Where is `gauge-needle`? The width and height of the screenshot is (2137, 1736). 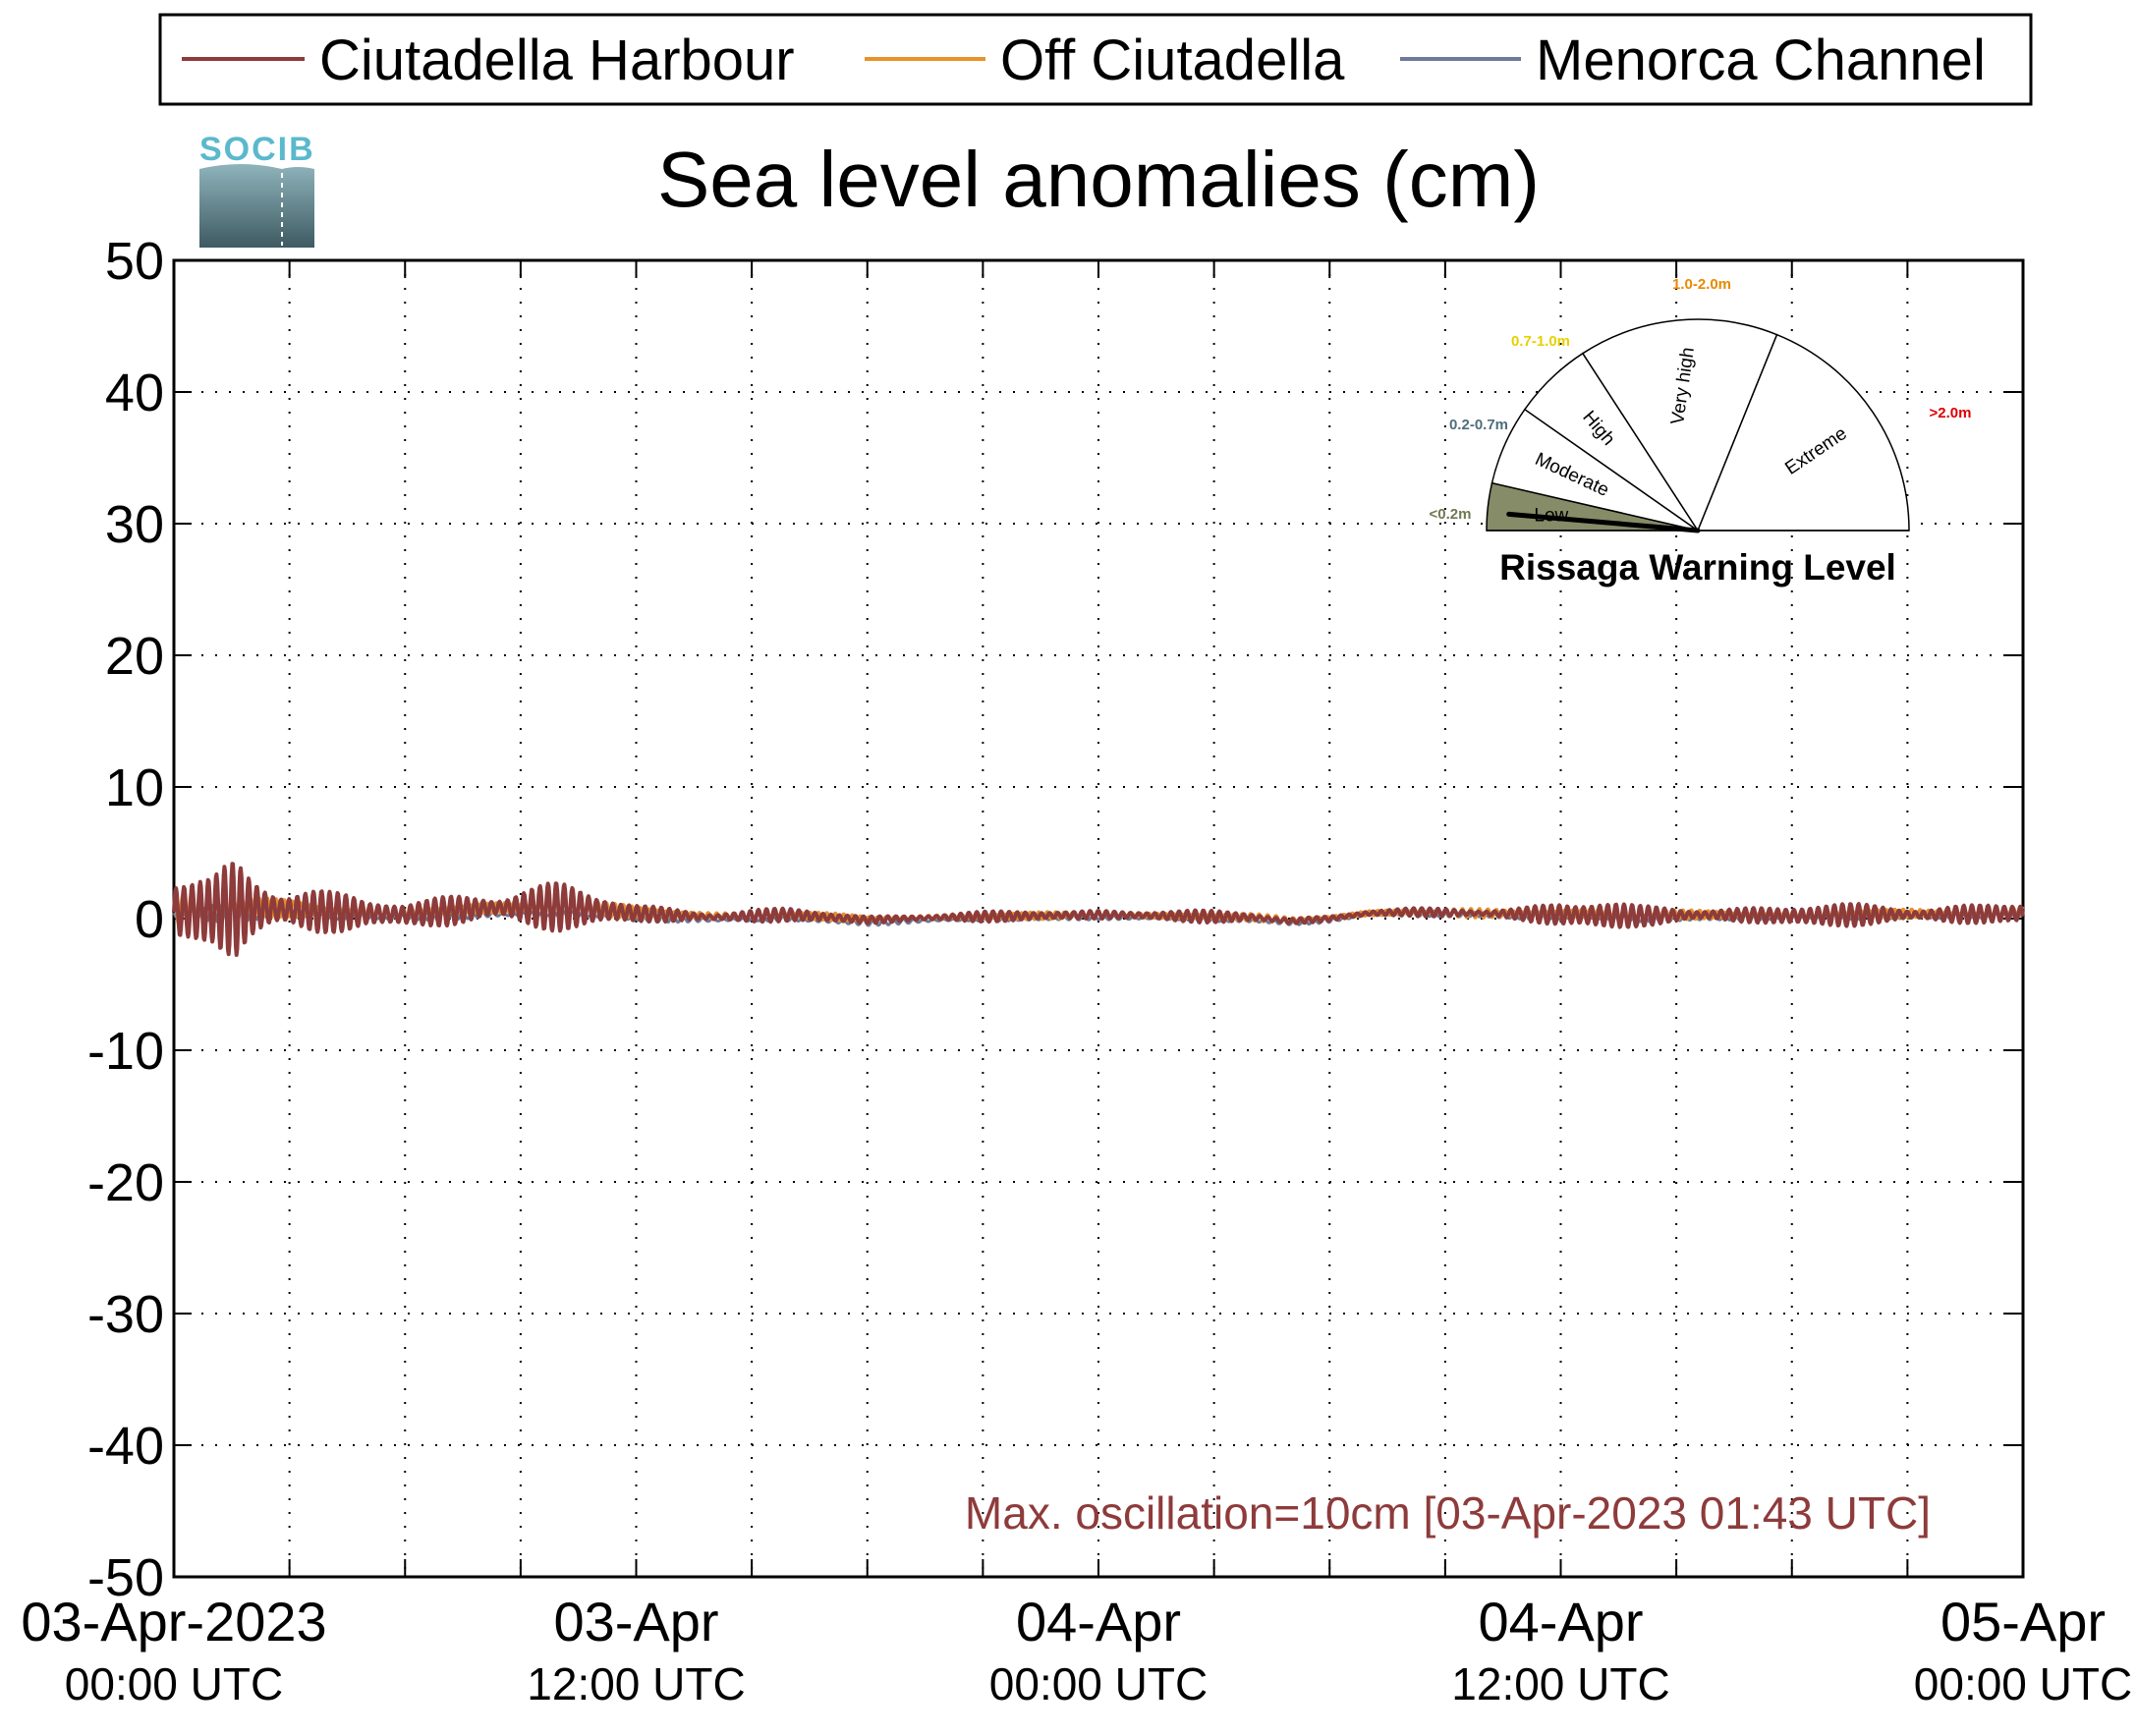
gauge-needle is located at coordinates (1603, 522).